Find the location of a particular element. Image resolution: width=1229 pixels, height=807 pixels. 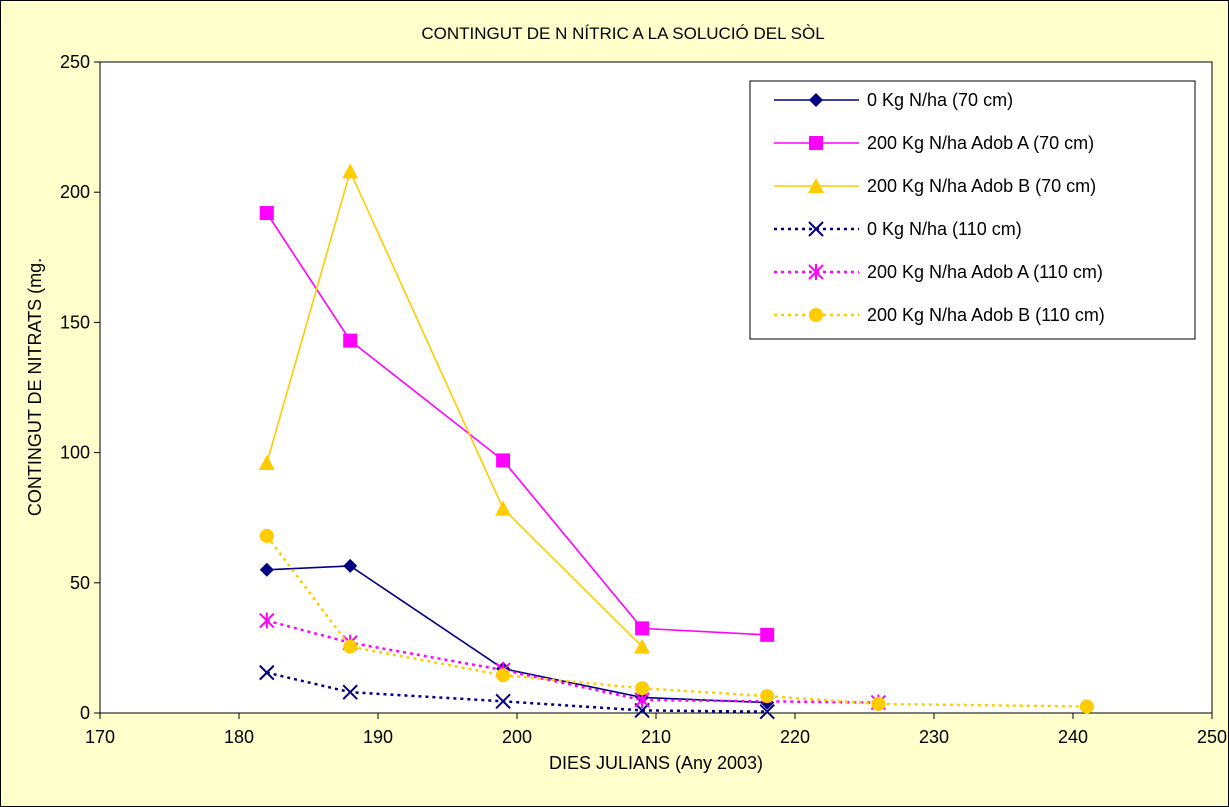

y-tick-label: 0 is located at coordinates (85, 713).